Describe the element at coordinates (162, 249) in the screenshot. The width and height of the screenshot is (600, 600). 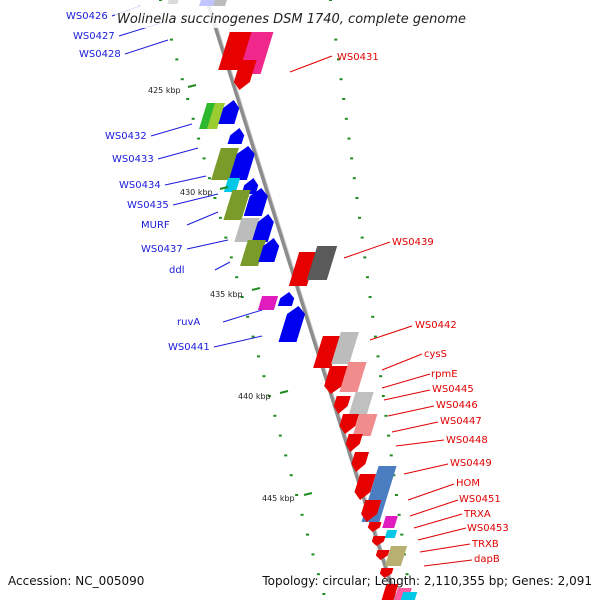
I see `gene-label: WS0437` at that location.